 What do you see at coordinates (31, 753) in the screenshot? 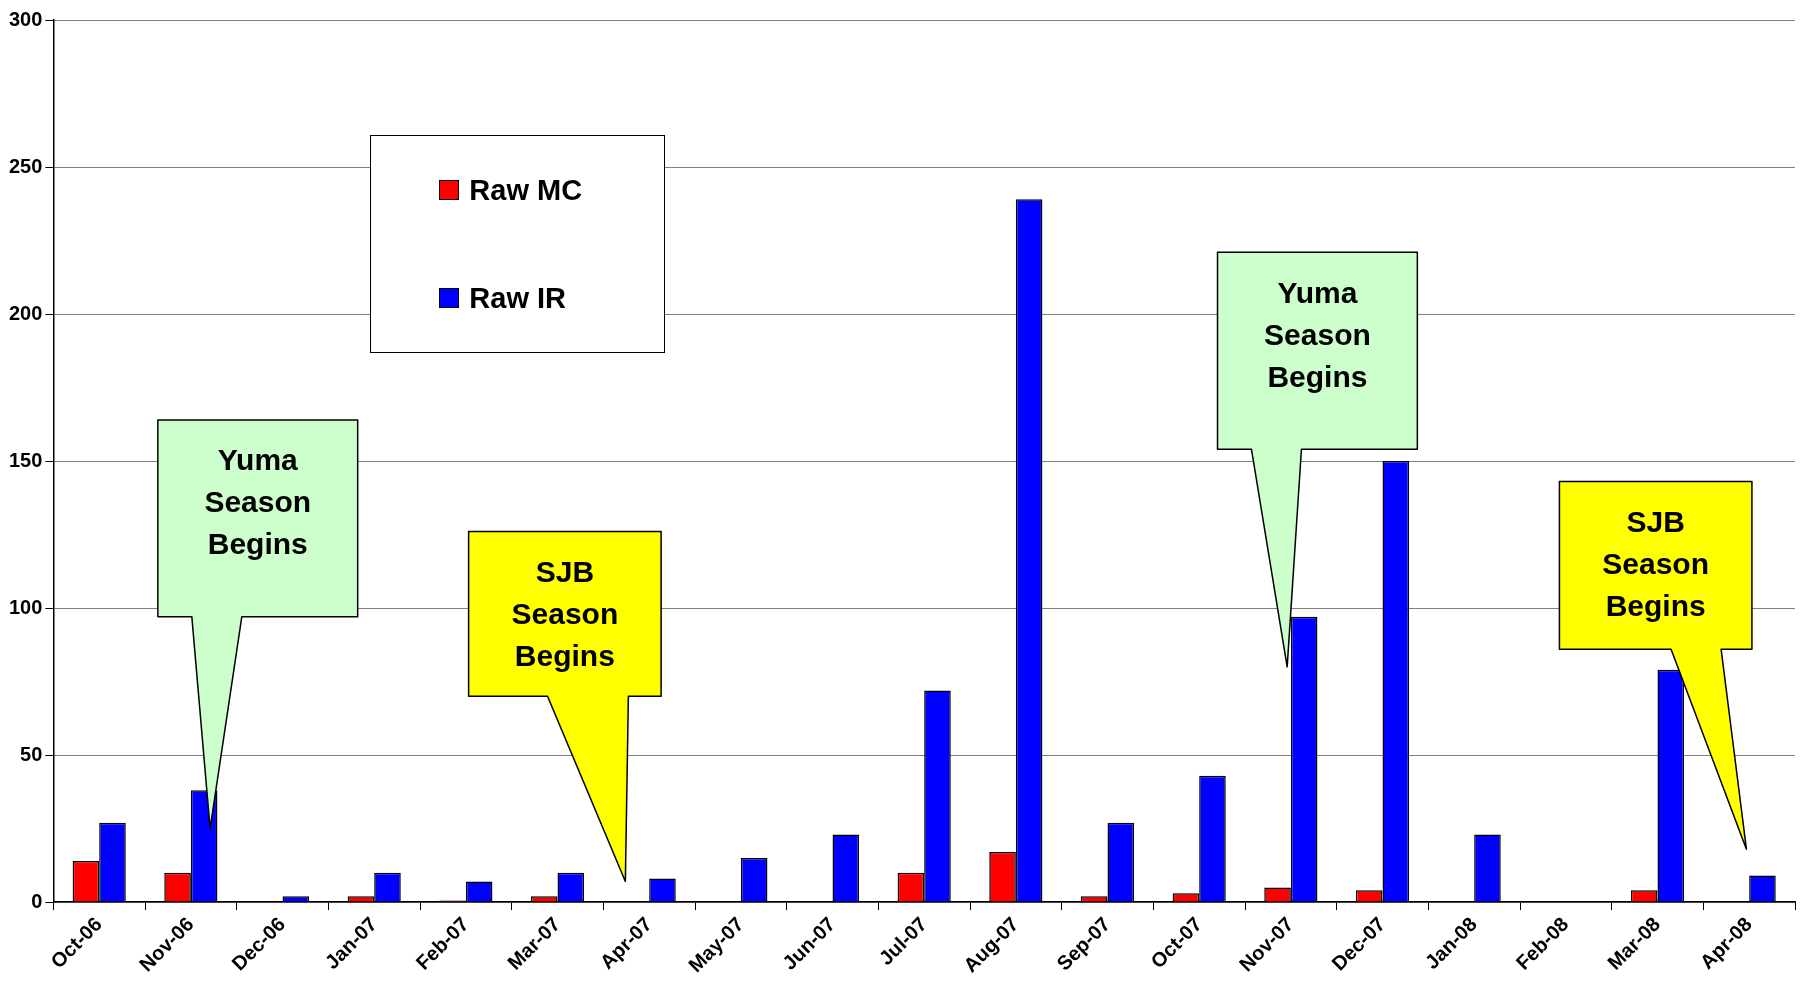
I see `y-tick-label: 50` at bounding box center [31, 753].